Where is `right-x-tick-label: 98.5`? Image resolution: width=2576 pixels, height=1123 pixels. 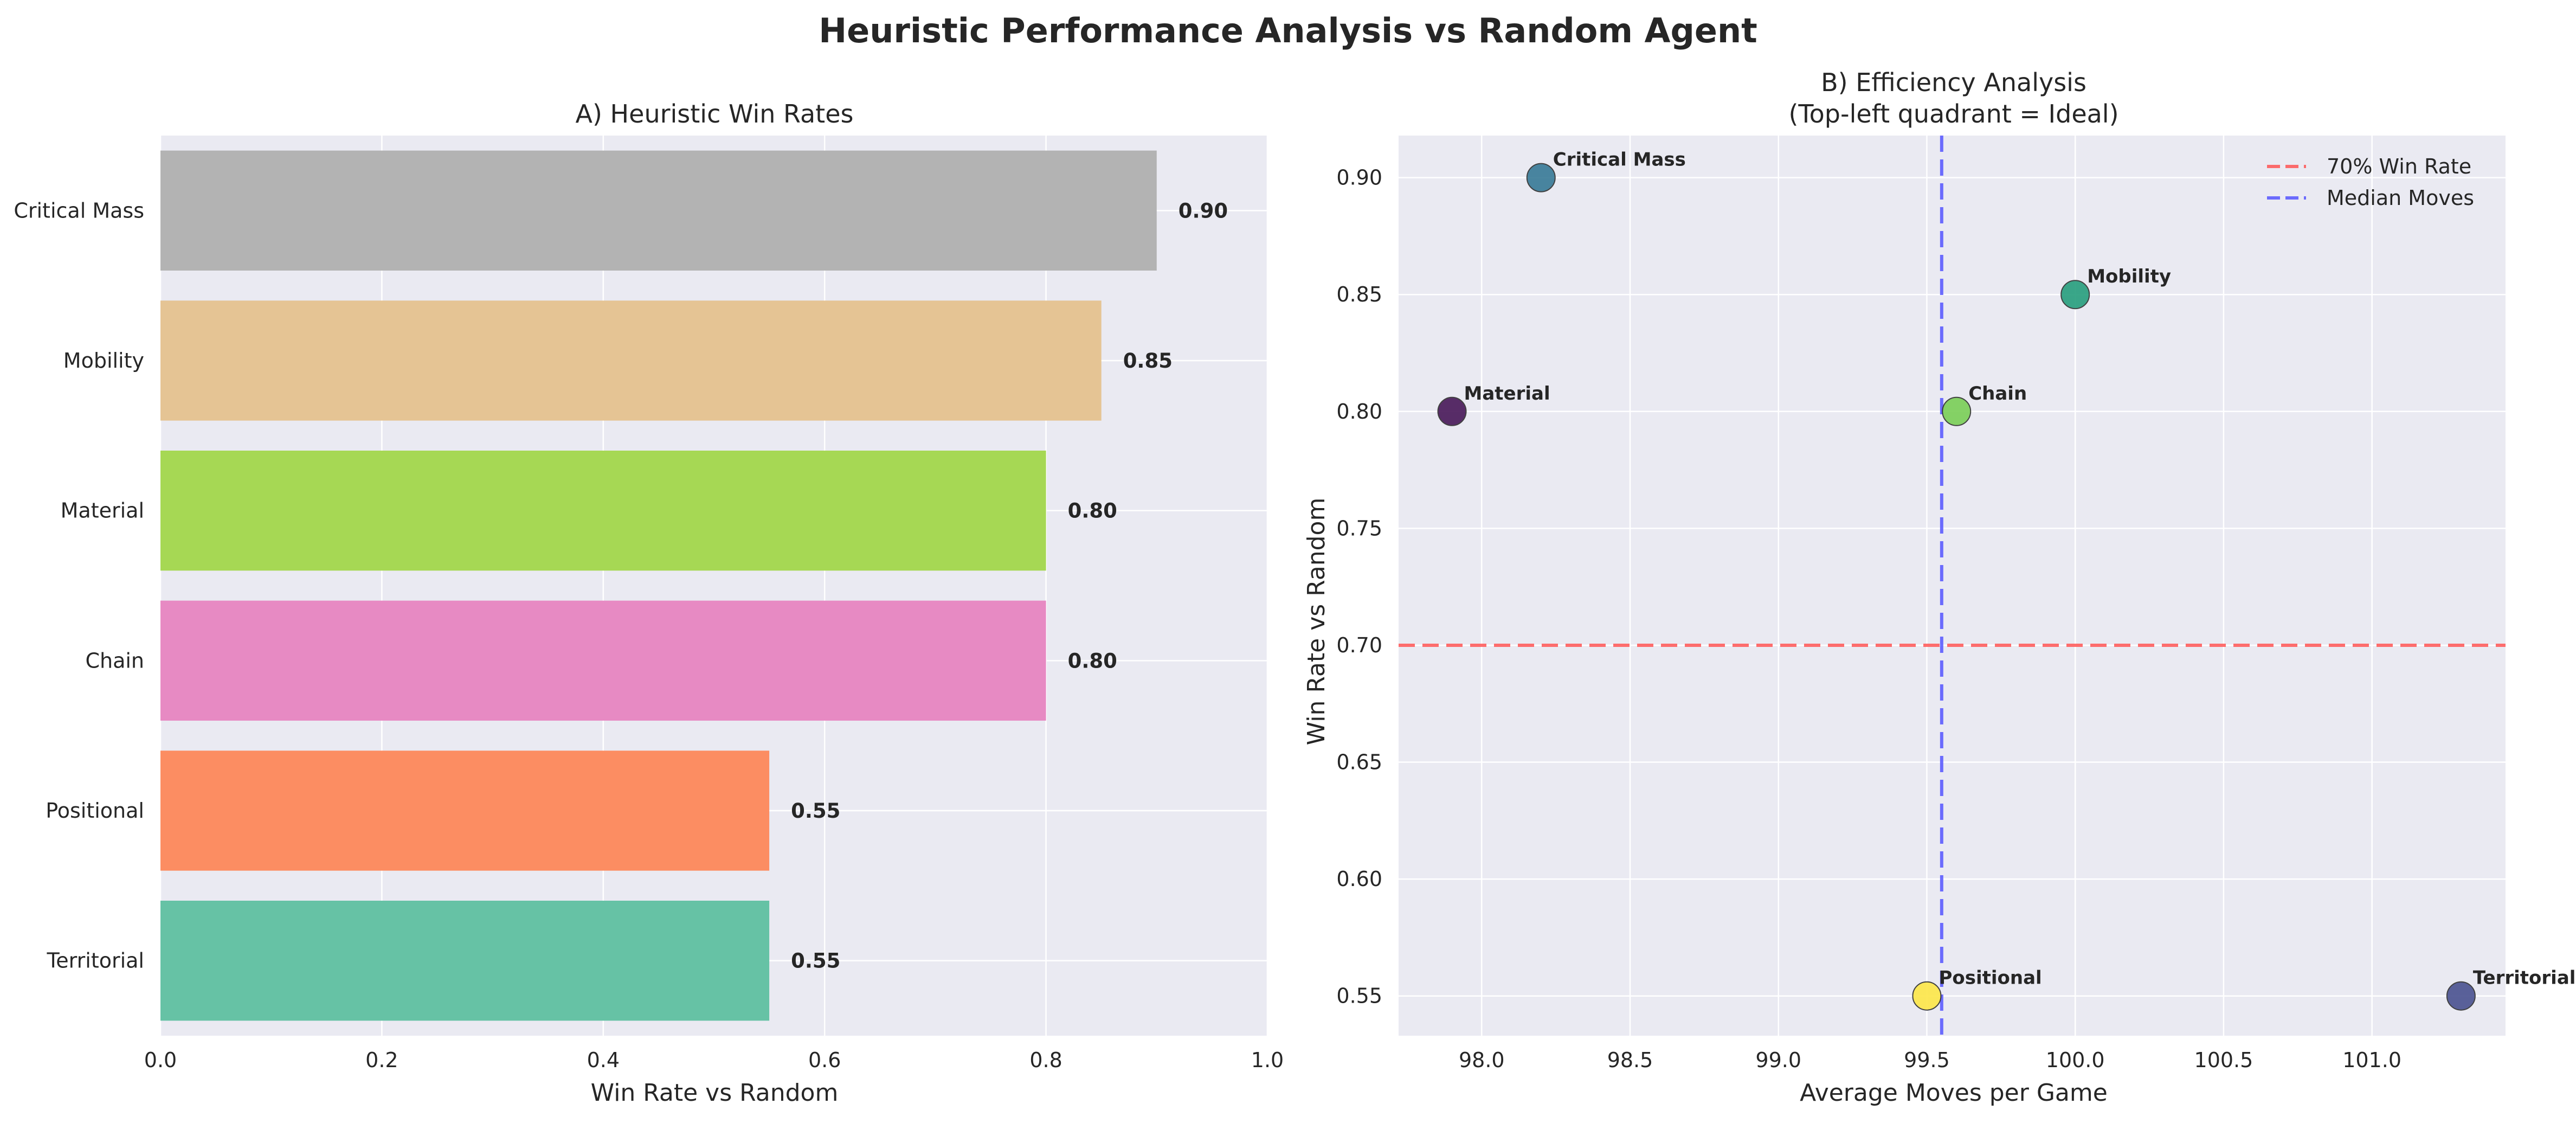
right-x-tick-label: 98.5 is located at coordinates (1630, 1060).